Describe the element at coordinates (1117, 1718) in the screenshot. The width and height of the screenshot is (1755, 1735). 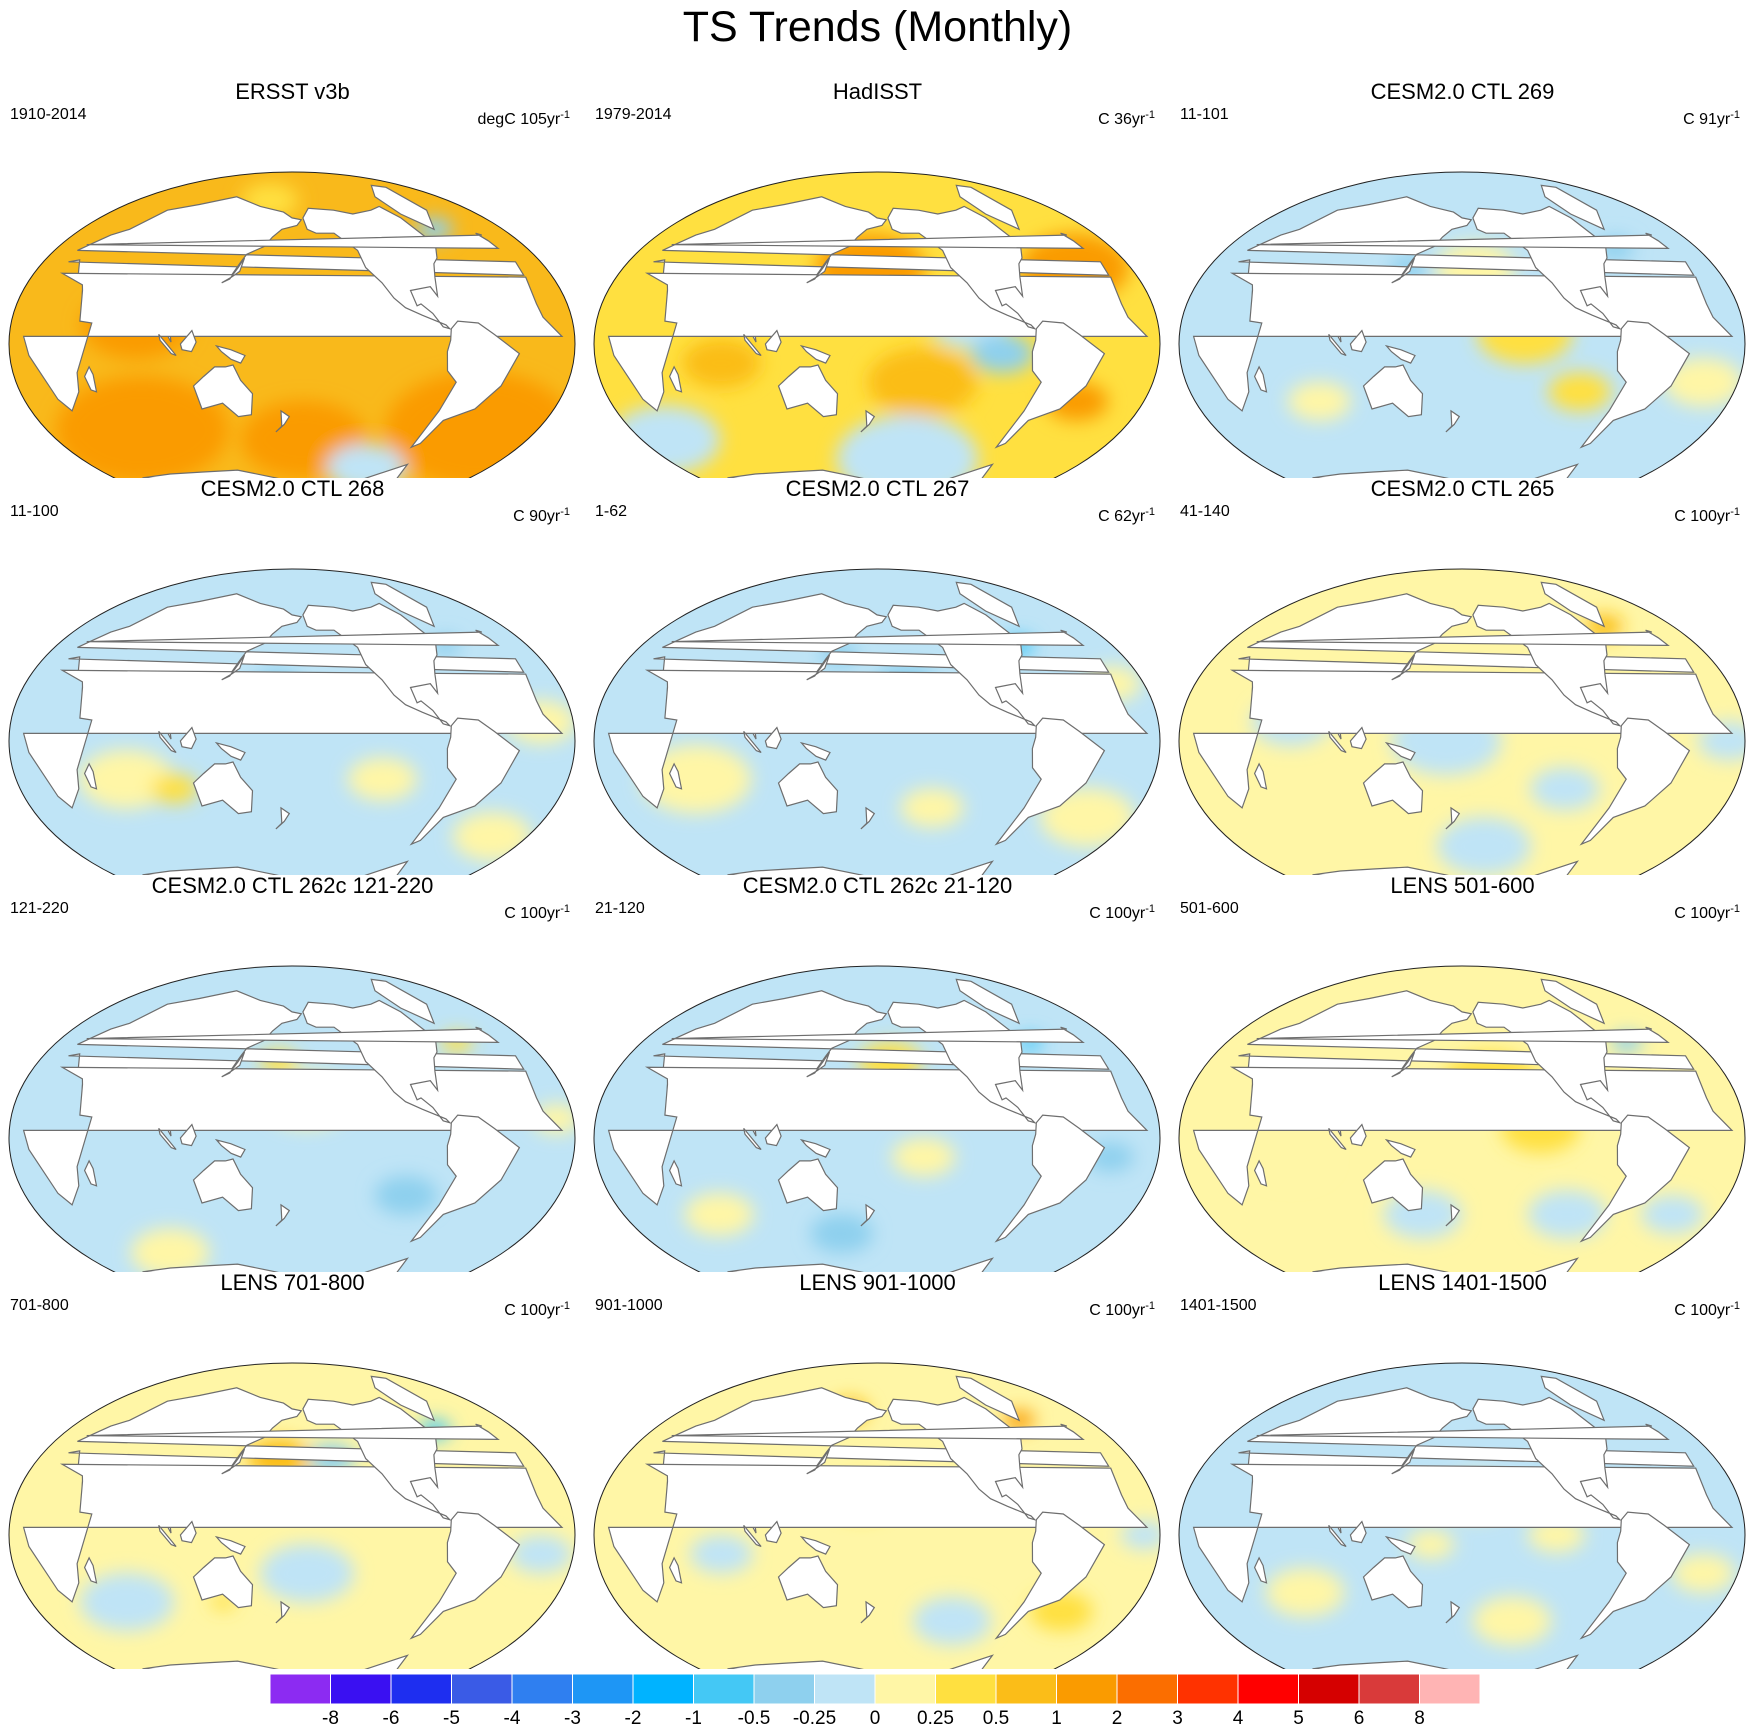
I see `colorbar-tick-label: 2` at that location.